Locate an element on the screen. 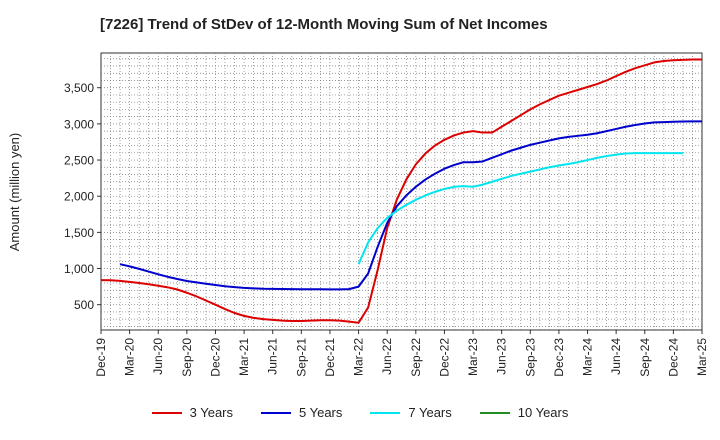 This screenshot has width=720, height=440. legend-label: 5 Years is located at coordinates (321, 412).